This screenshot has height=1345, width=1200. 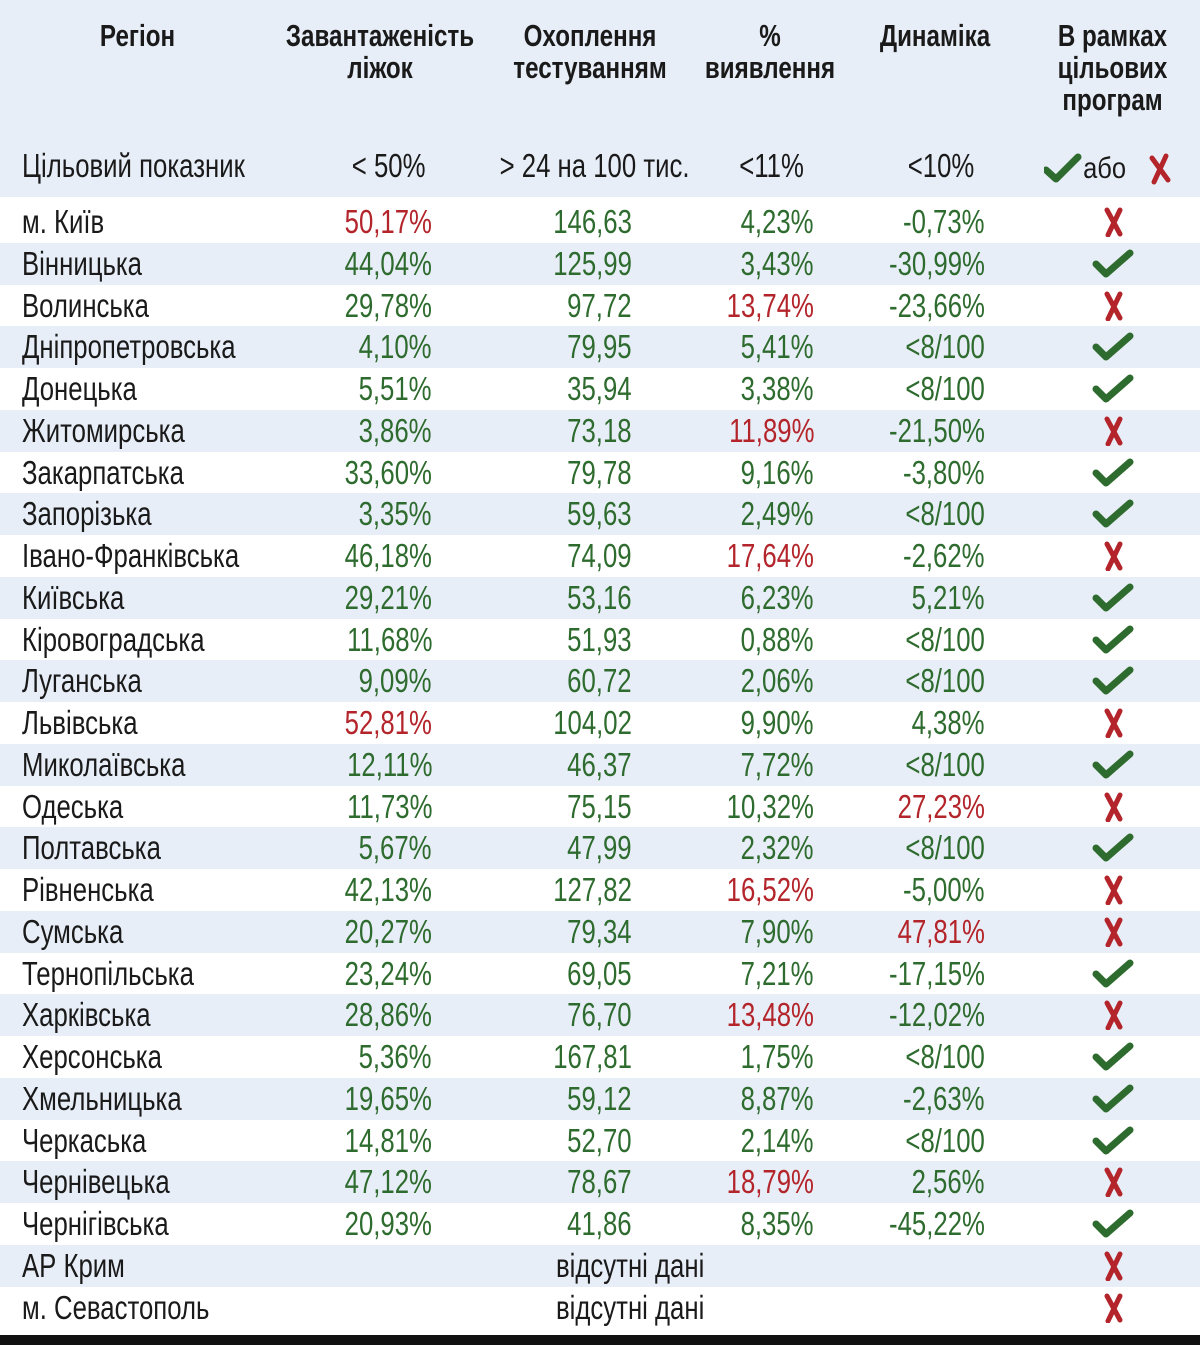 I want to click on table-row: Львівська 52,81% 104,02 9,90% 4,38%, so click(x=600, y=723).